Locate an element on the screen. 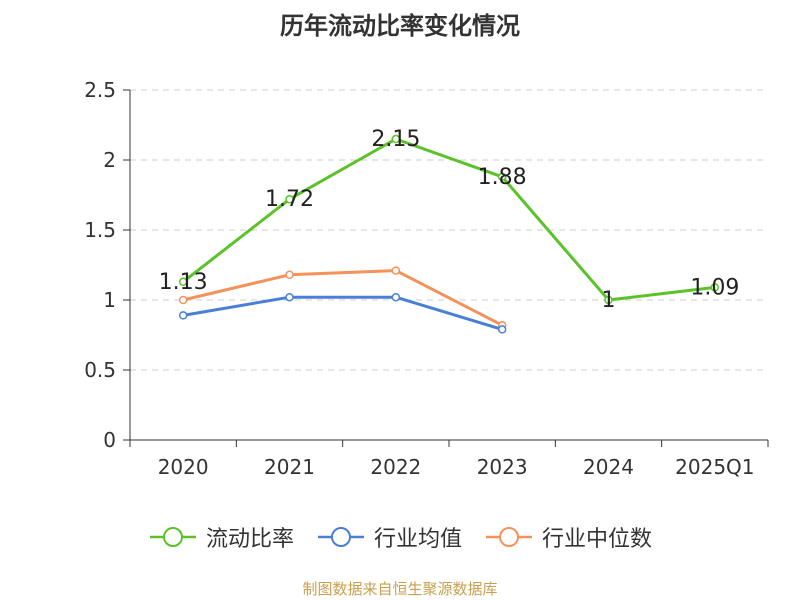 This screenshot has height=600, width=800. y-tick-label: 1.5 is located at coordinates (100, 230).